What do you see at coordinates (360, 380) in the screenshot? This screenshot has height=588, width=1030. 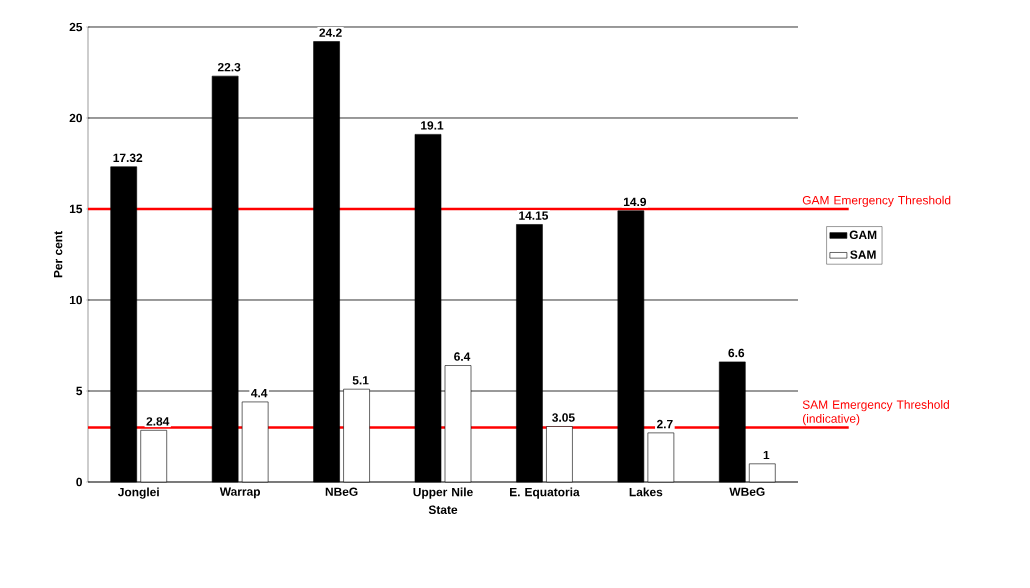 I see `data-label: 5.1` at bounding box center [360, 380].